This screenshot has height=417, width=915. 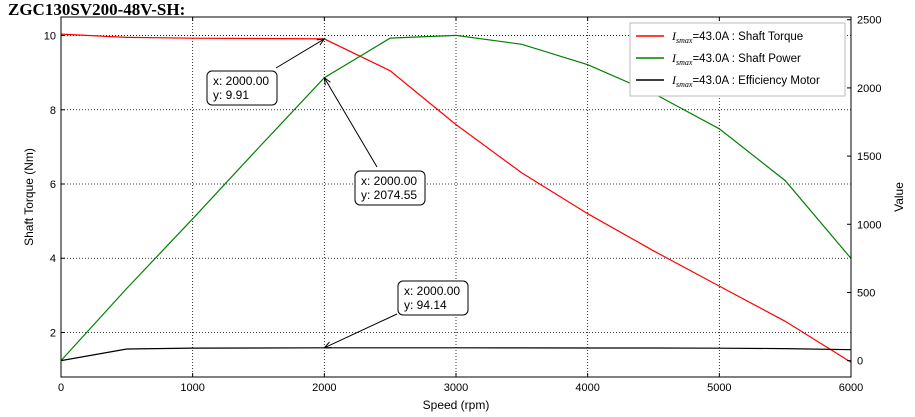 What do you see at coordinates (231, 95) in the screenshot?
I see `annotation-label-y: y: 9.91` at bounding box center [231, 95].